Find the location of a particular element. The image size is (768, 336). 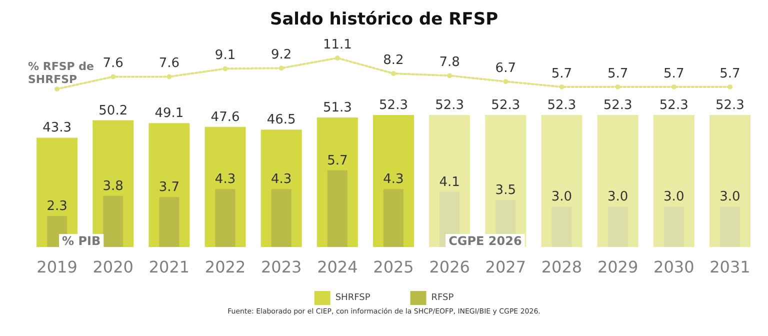

annotation: CGPE 2026 is located at coordinates (485, 241).